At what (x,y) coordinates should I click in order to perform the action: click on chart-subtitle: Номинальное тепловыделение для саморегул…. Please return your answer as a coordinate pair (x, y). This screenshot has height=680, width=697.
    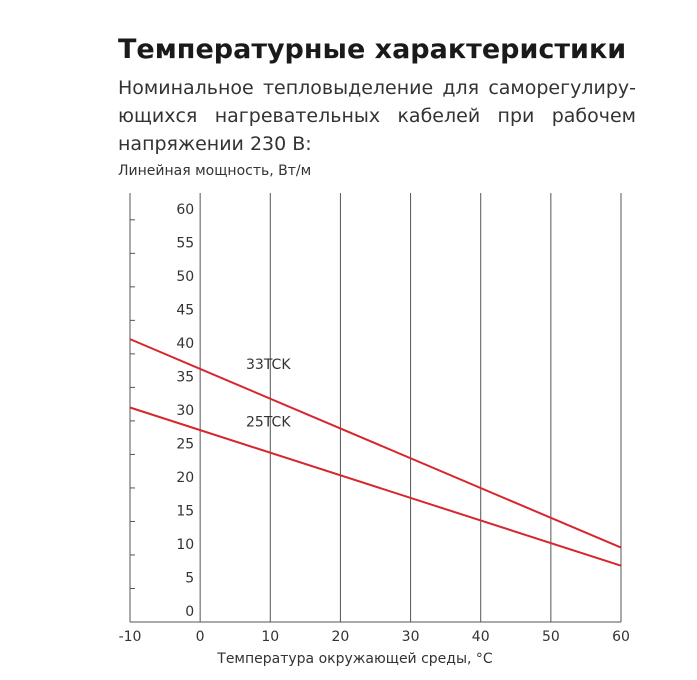
    Looking at the image, I should click on (377, 116).